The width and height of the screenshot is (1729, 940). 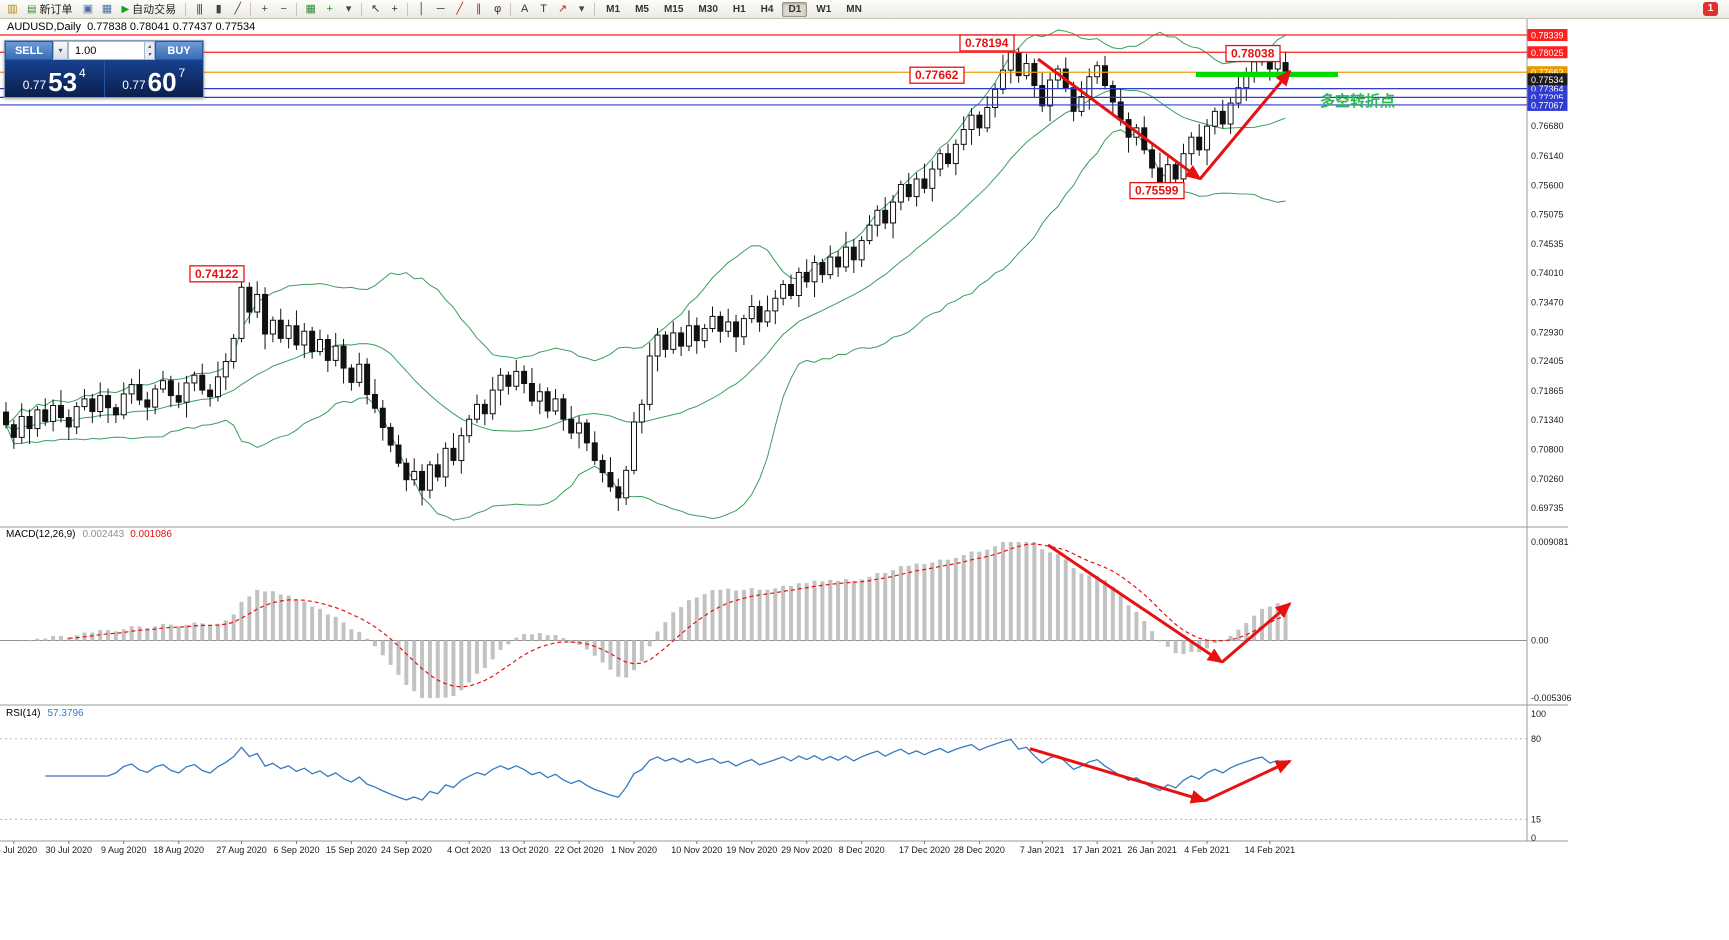 I want to click on svg-text: 29 Nov 2020, so click(x=806, y=850).